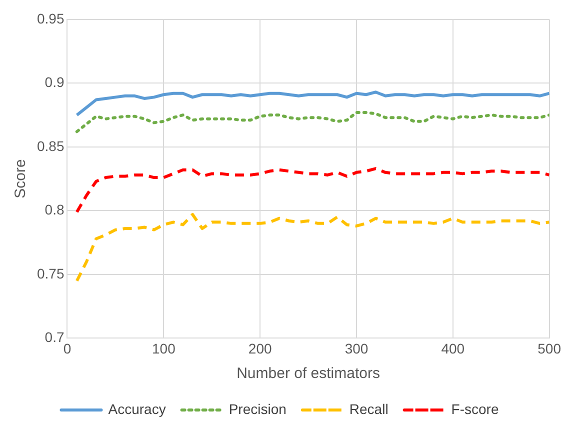  I want to click on y-tick-label: 0.85, so click(50, 146).